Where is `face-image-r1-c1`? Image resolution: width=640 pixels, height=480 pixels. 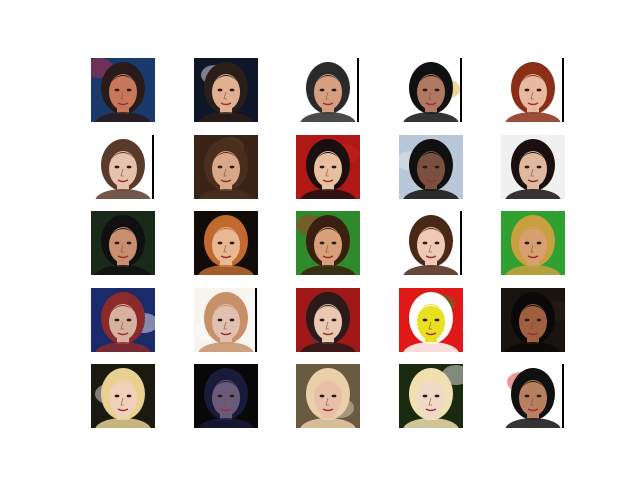 face-image-r1-c1 is located at coordinates (123, 90).